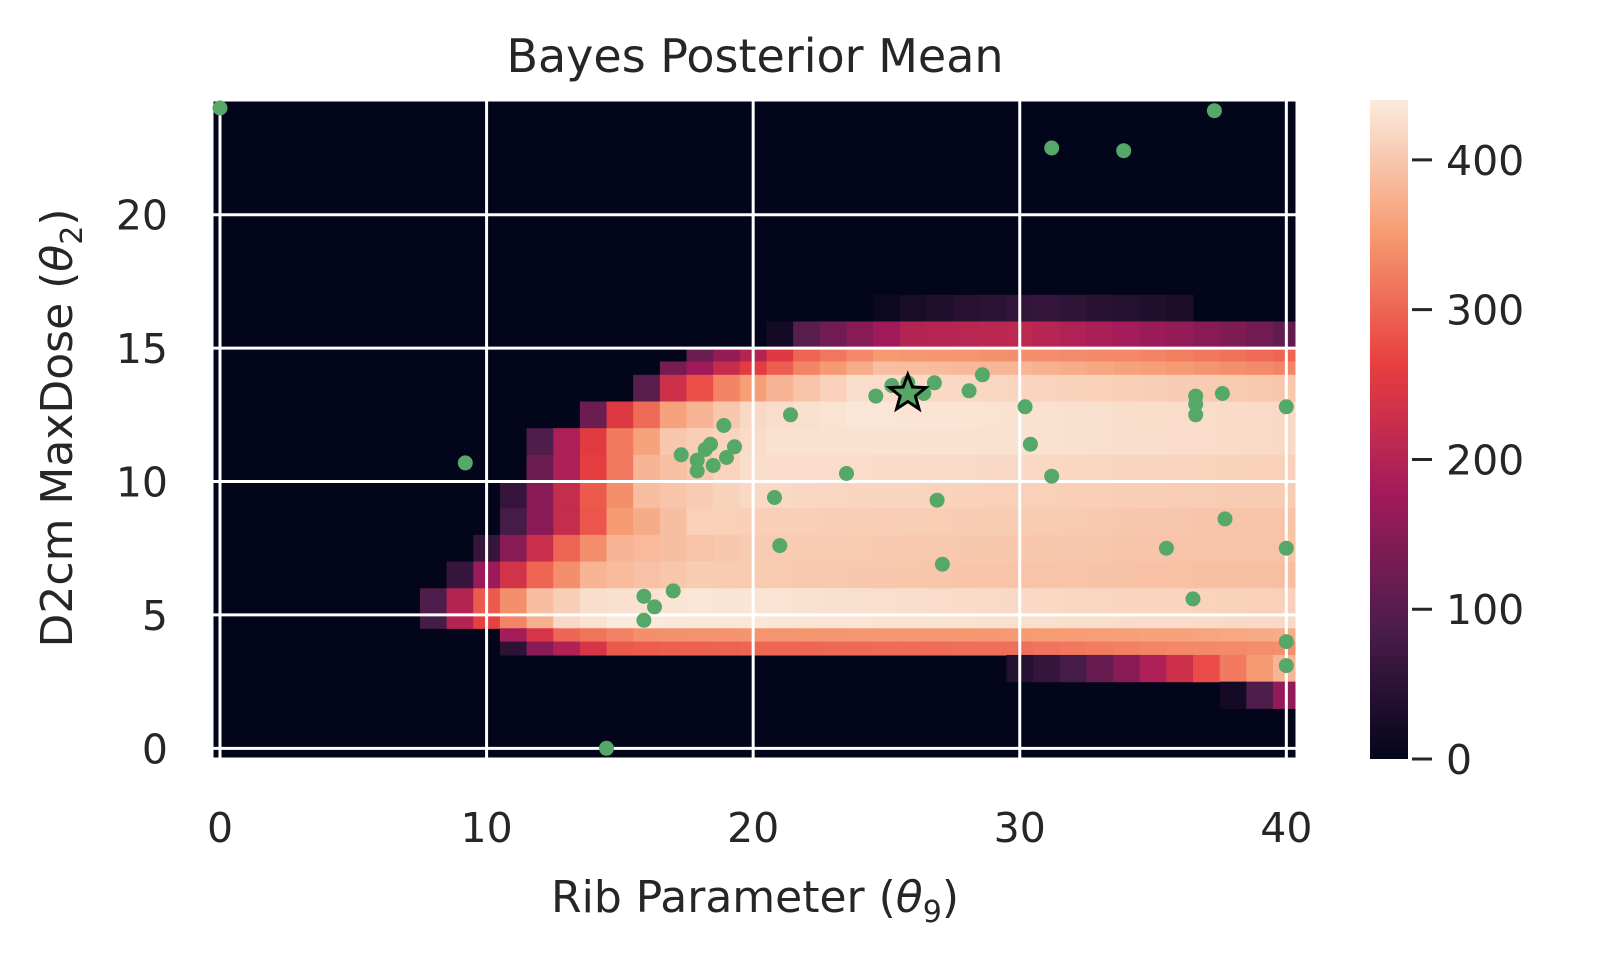 This screenshot has height=977, width=1602. Describe the element at coordinates (932, 912) in the screenshot. I see `x-axis-label-subscript: 9` at that location.